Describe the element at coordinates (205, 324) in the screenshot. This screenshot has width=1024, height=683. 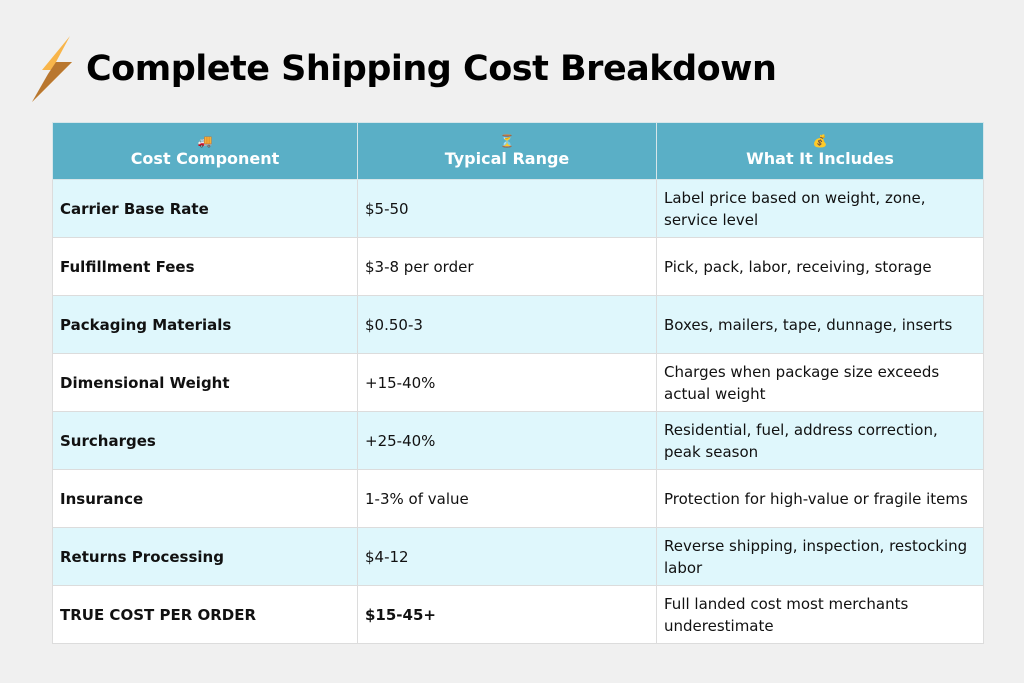
I see `cell-cost-component: Packaging Materials` at that location.